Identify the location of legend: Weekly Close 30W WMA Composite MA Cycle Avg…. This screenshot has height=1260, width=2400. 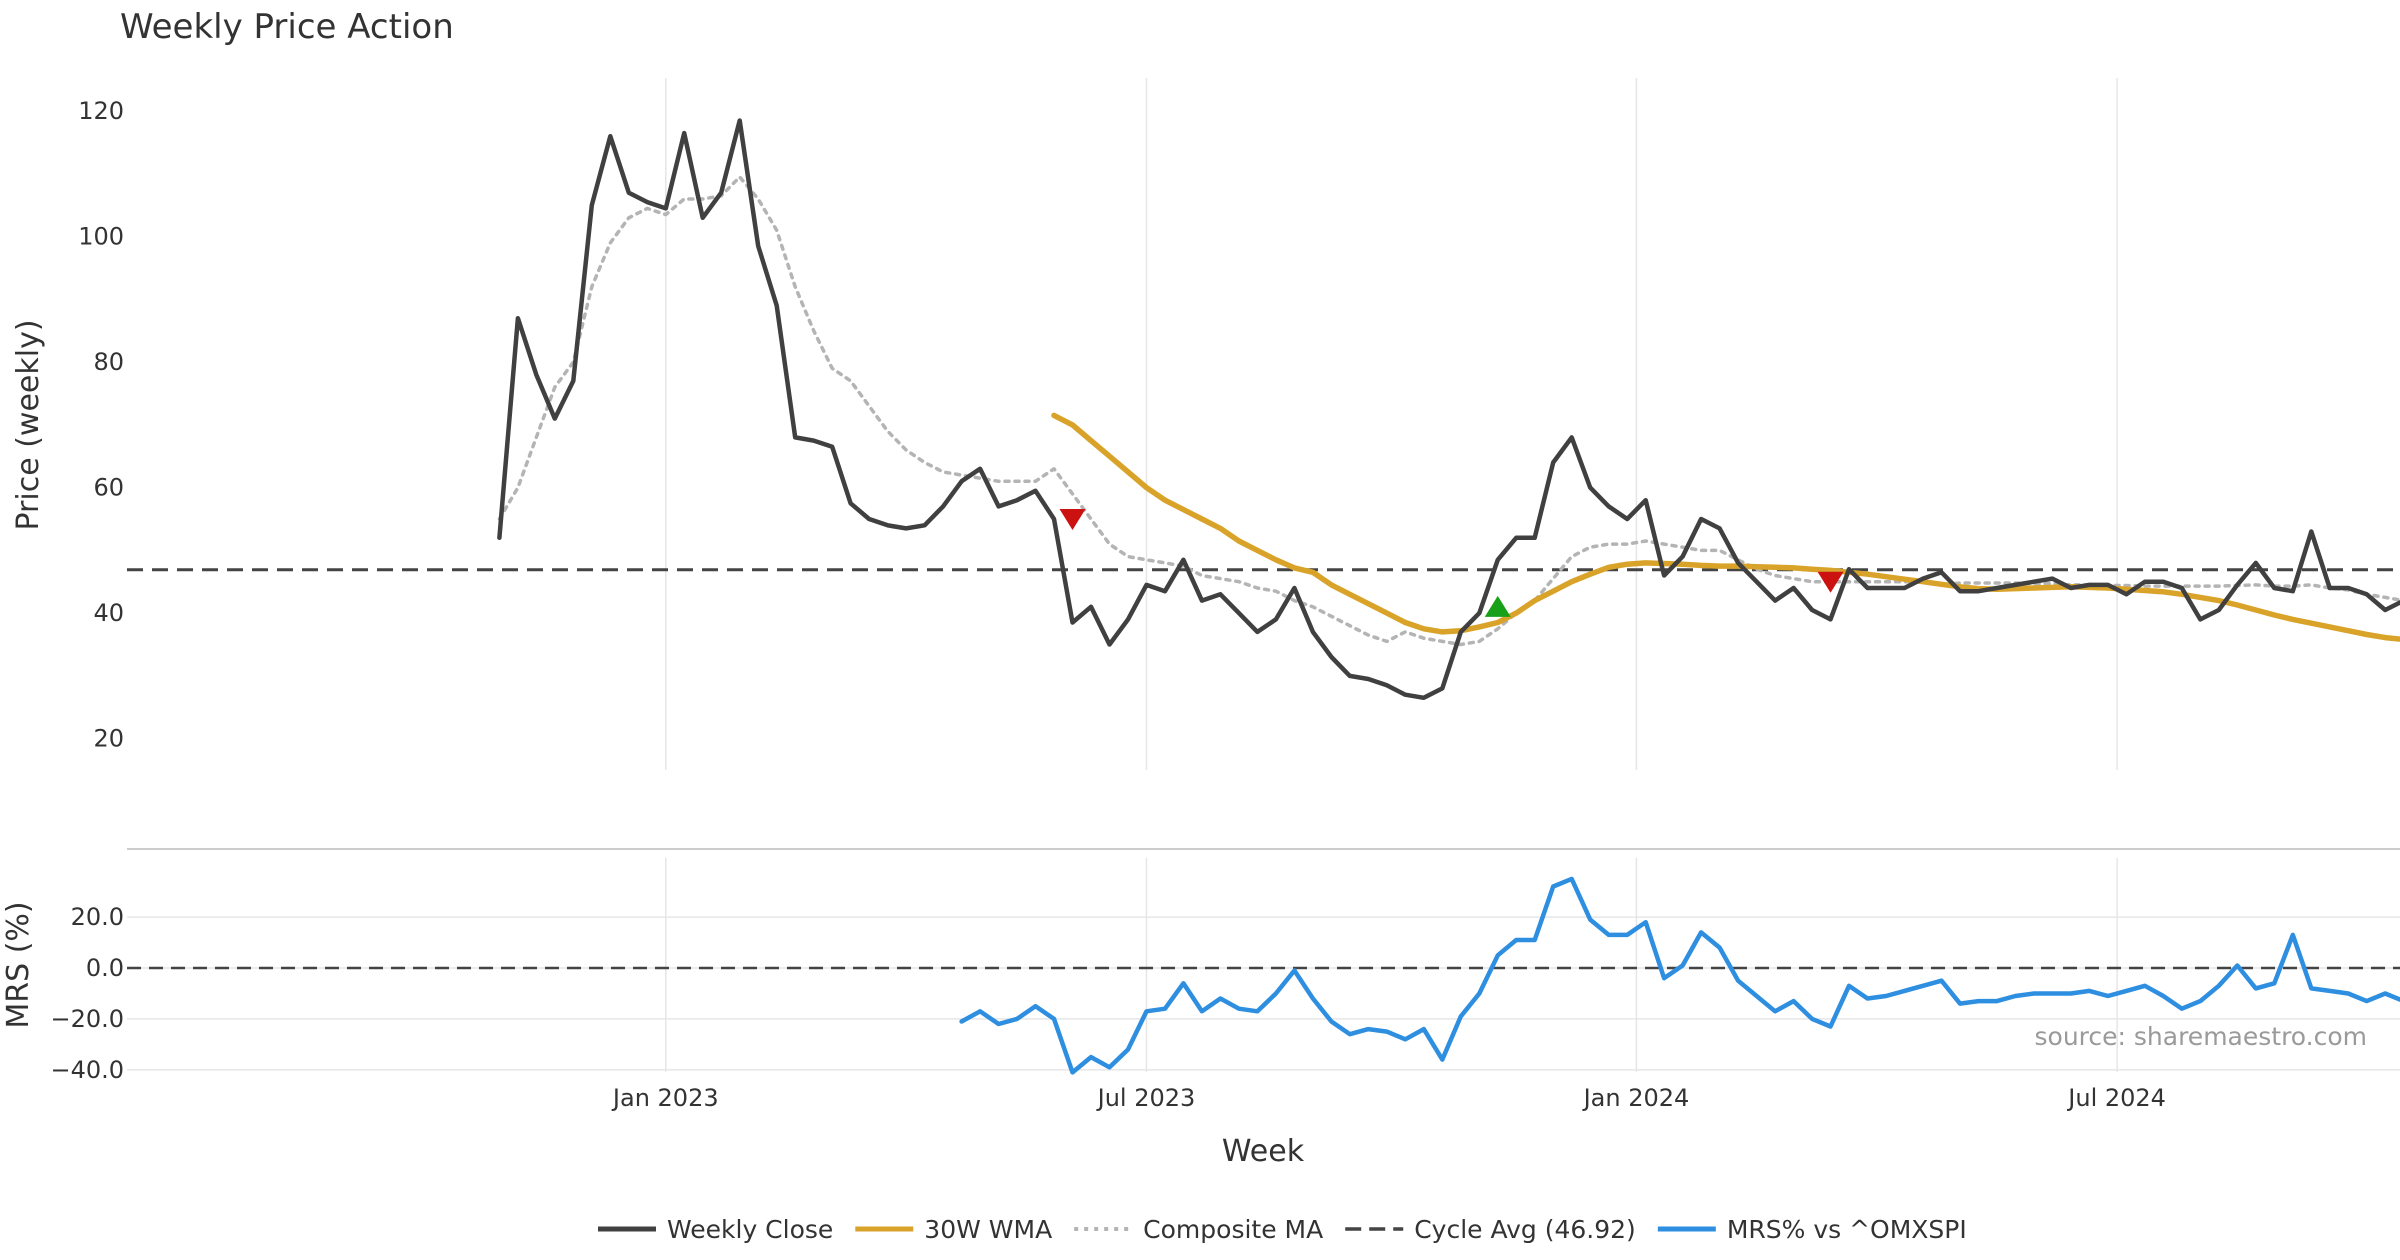
(1282, 1229).